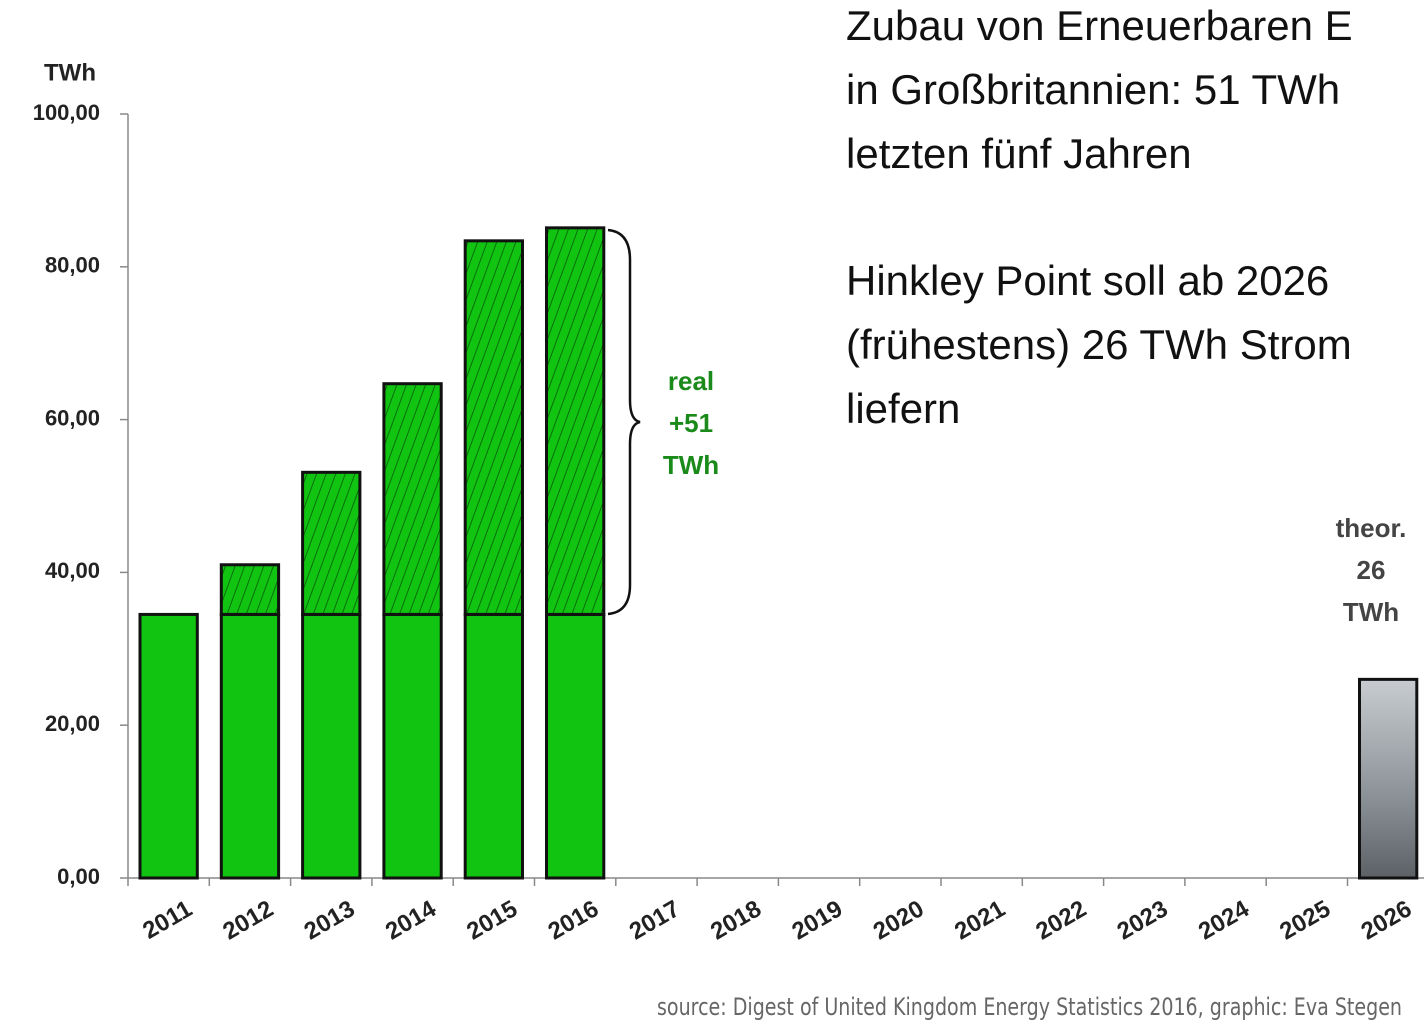  I want to click on x-tick-label: 2012, so click(248, 920).